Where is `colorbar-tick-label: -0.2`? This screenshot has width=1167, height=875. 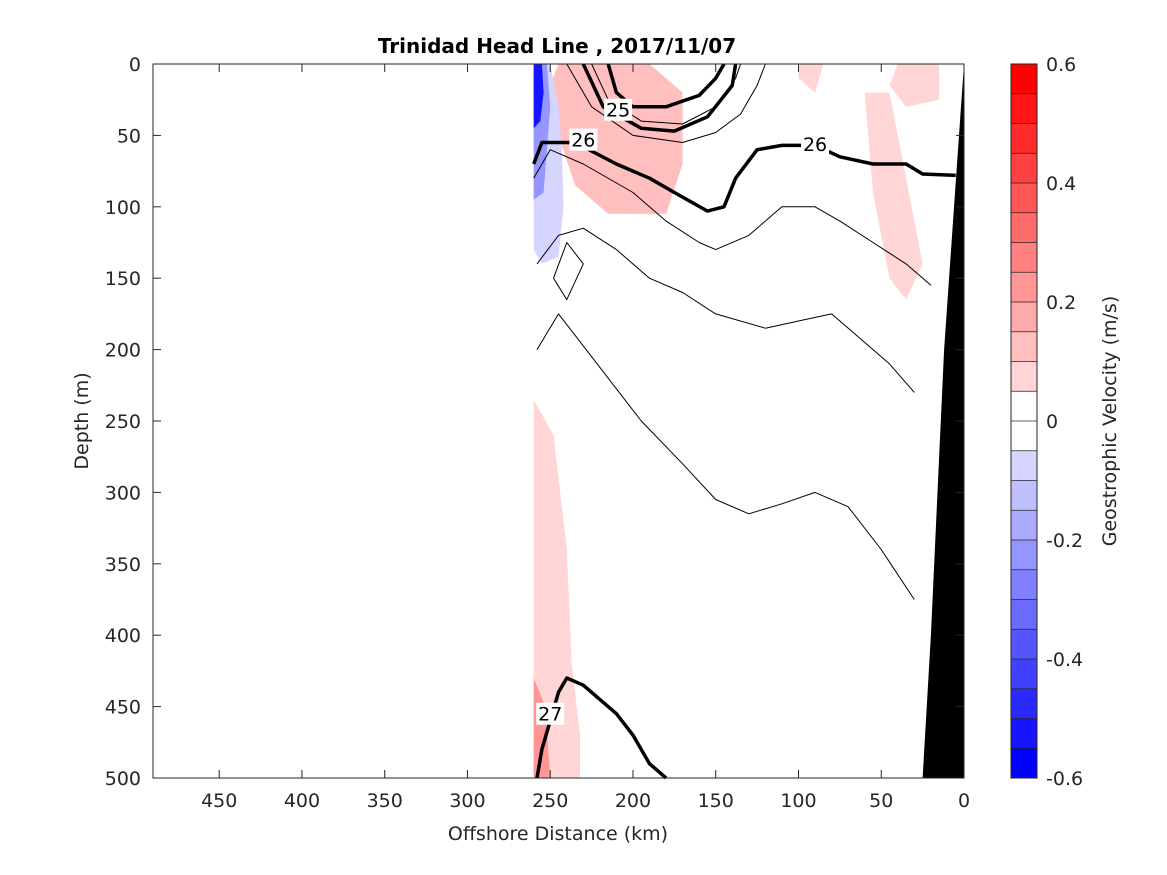
colorbar-tick-label: -0.2 is located at coordinates (1064, 541).